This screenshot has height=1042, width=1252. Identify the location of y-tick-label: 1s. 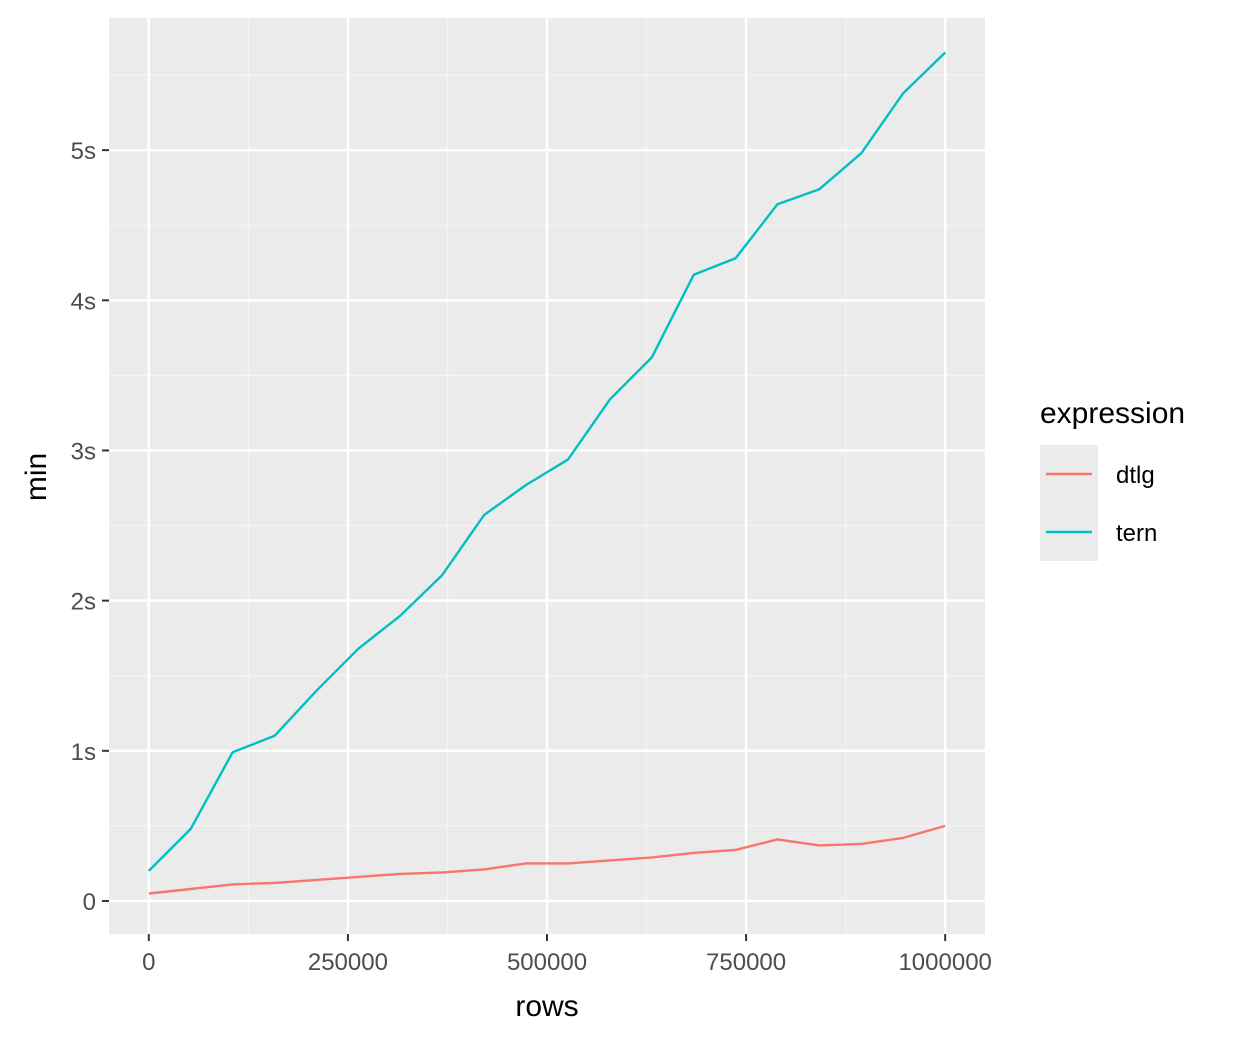
(83, 752).